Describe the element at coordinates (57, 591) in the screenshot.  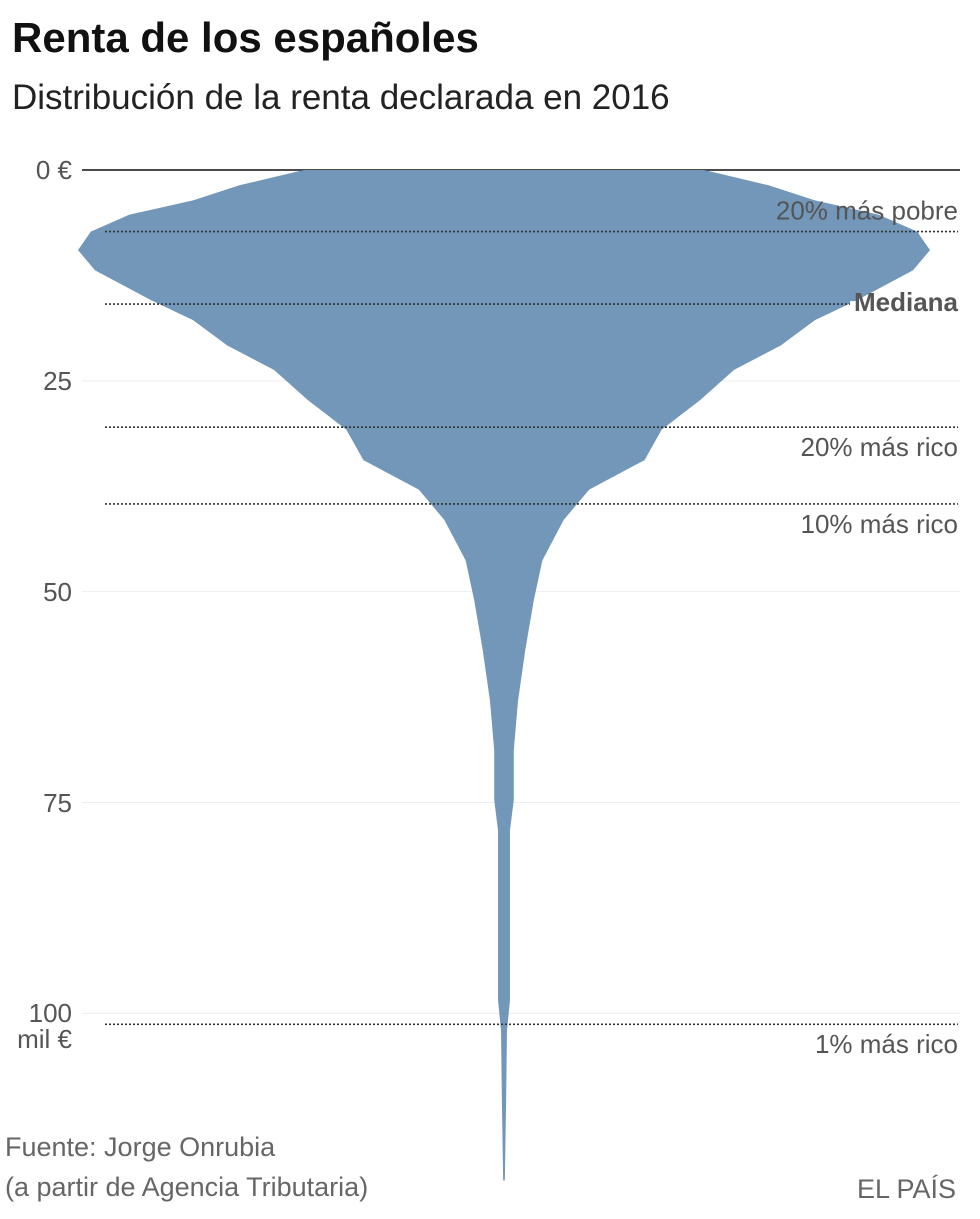
I see `y-tick-label: 50` at that location.